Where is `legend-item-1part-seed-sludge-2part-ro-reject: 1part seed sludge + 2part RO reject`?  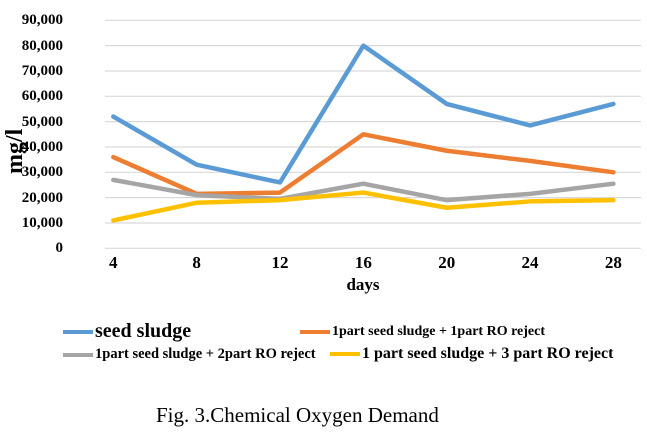
legend-item-1part-seed-sludge-2part-ro-reject: 1part seed sludge + 2part RO reject is located at coordinates (189, 354).